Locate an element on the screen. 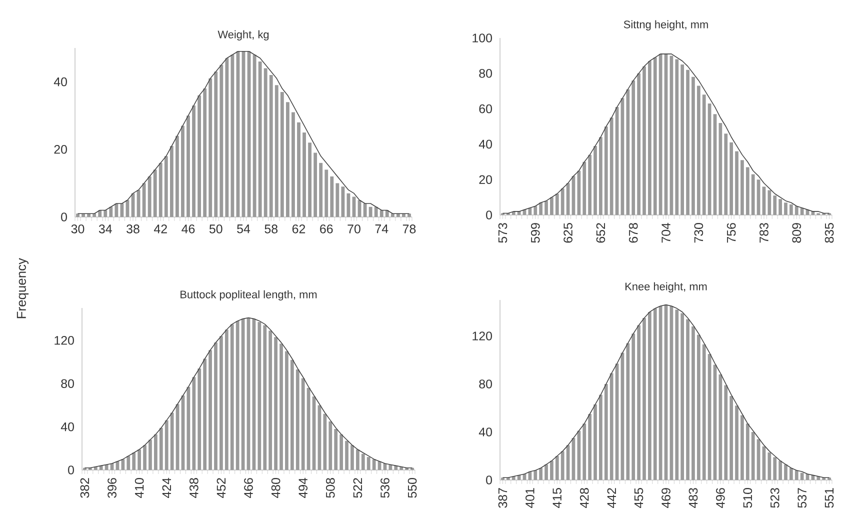  x-tick-label: 455 is located at coordinates (639, 498).